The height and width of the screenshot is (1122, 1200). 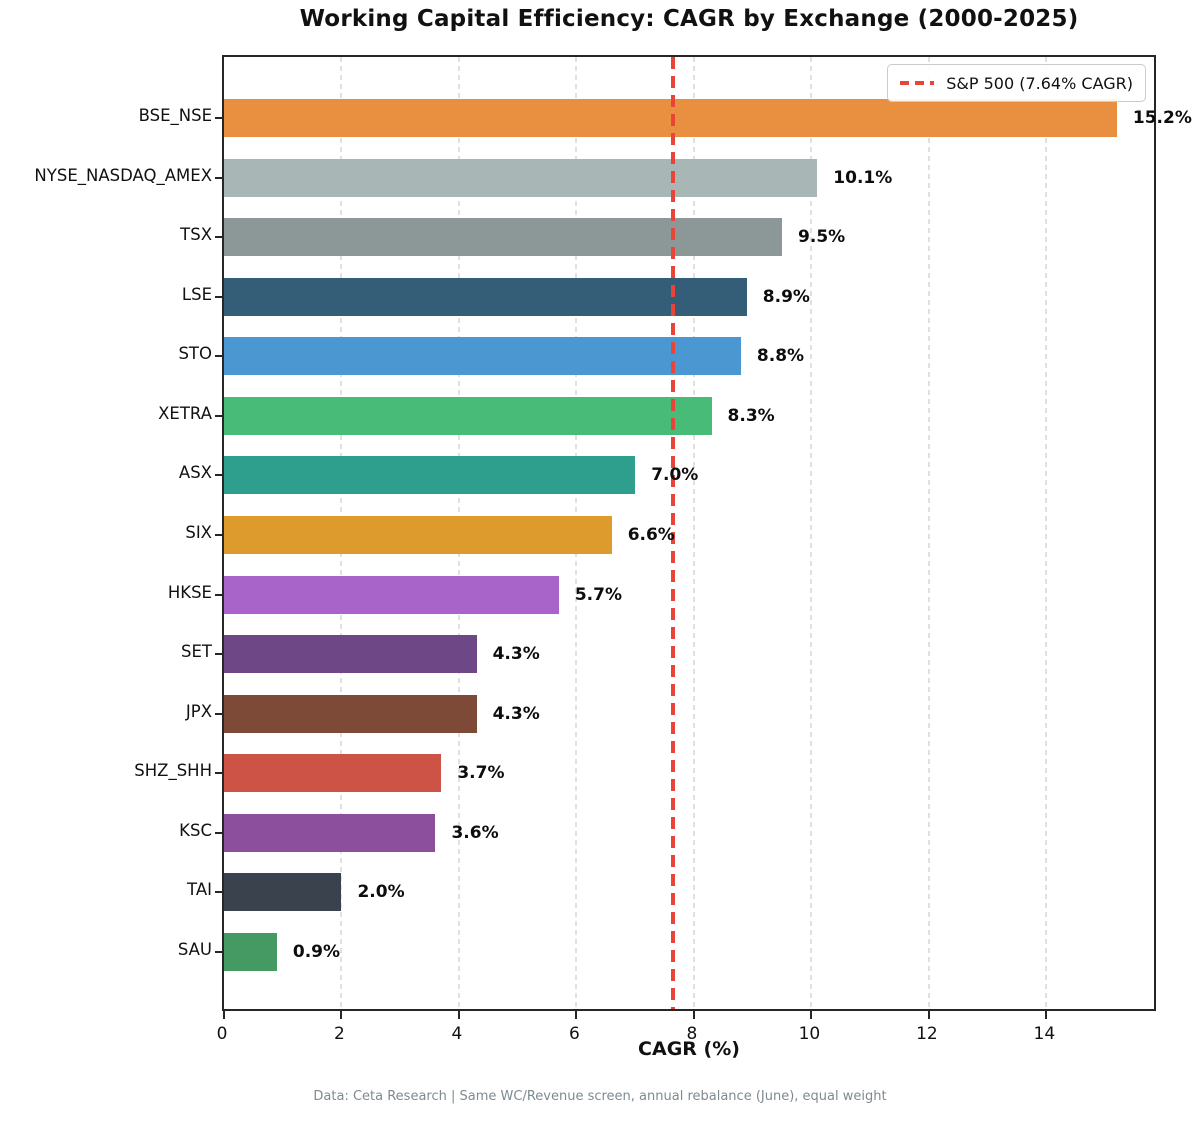 What do you see at coordinates (173, 771) in the screenshot?
I see `y-axis-label-shz_shh: SHZ_SHH` at bounding box center [173, 771].